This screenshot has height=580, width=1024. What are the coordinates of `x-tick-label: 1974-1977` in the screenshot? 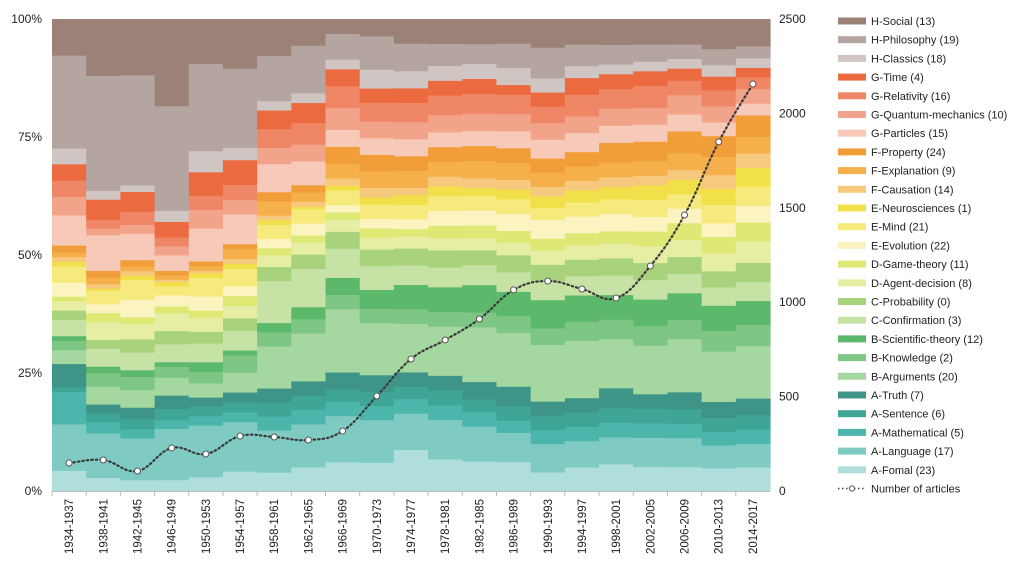 It's located at (412, 526).